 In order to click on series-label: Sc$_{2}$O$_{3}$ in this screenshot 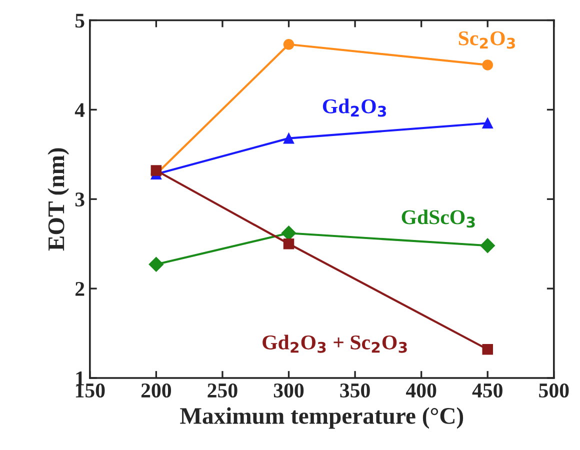, I will do `click(486, 40)`.